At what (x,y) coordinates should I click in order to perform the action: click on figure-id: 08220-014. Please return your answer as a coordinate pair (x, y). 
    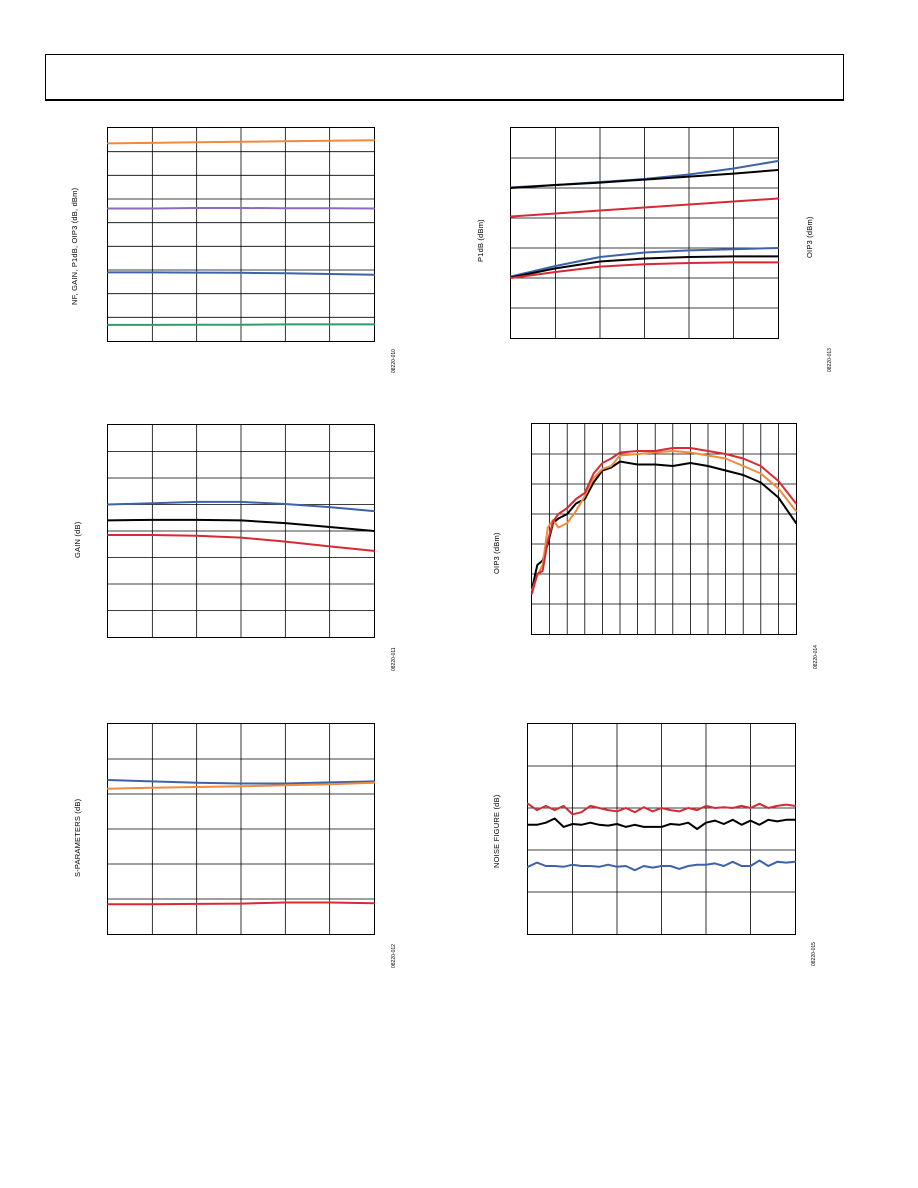
    Looking at the image, I should click on (816, 657).